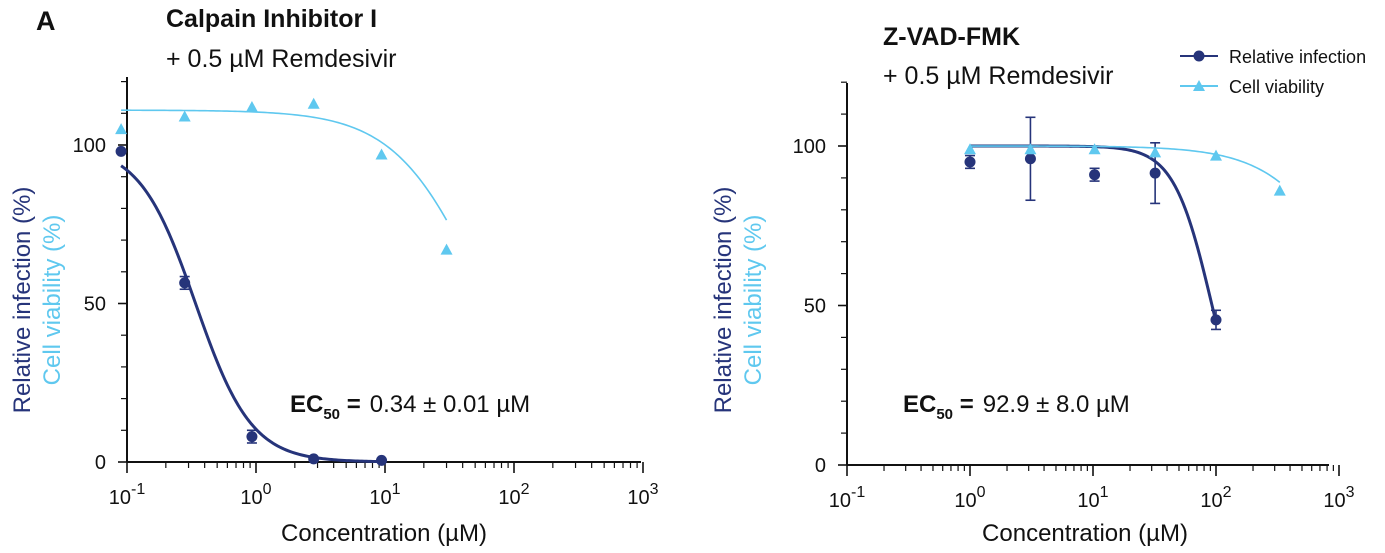 The width and height of the screenshot is (1385, 553). What do you see at coordinates (1125, 164) in the screenshot?
I see `chart2-viability-fit-curve` at bounding box center [1125, 164].